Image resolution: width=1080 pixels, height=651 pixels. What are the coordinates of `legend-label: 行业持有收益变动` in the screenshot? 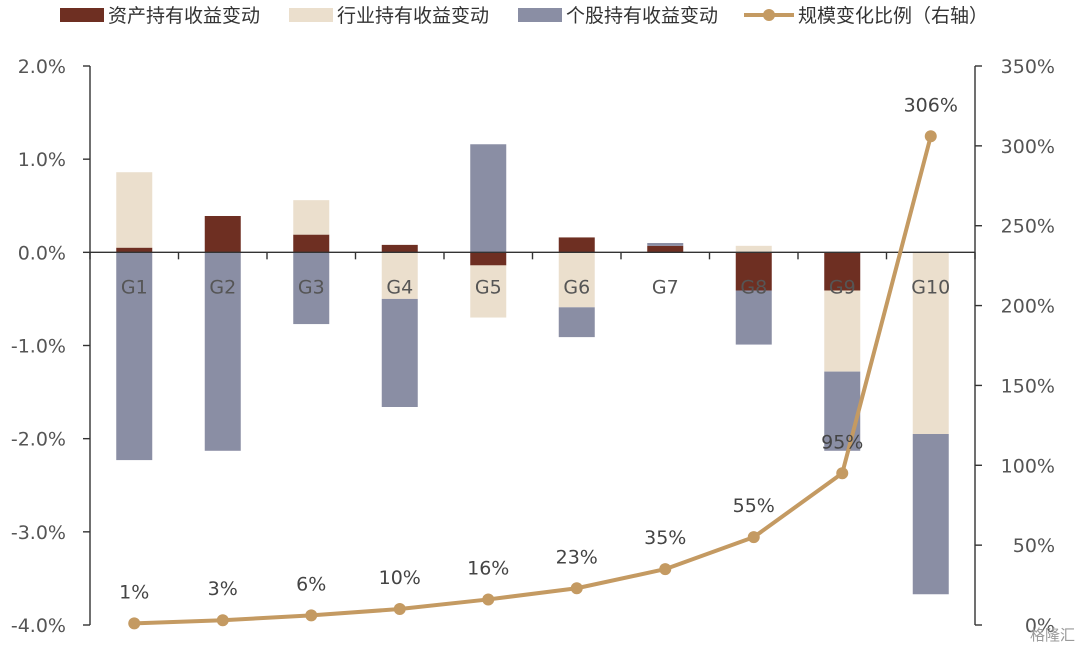 It's located at (413, 16).